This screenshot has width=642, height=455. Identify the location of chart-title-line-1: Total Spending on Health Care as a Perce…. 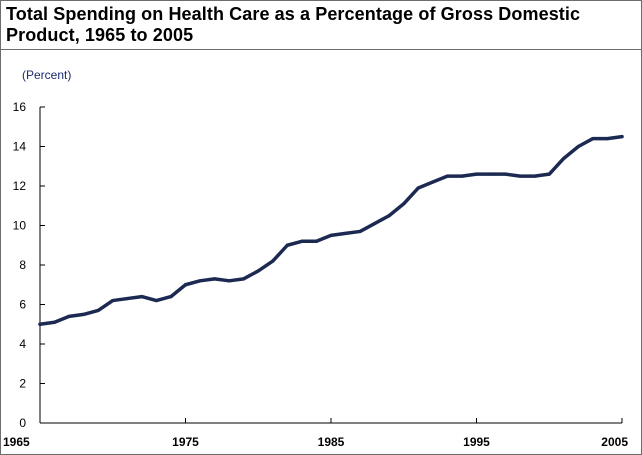
(293, 14).